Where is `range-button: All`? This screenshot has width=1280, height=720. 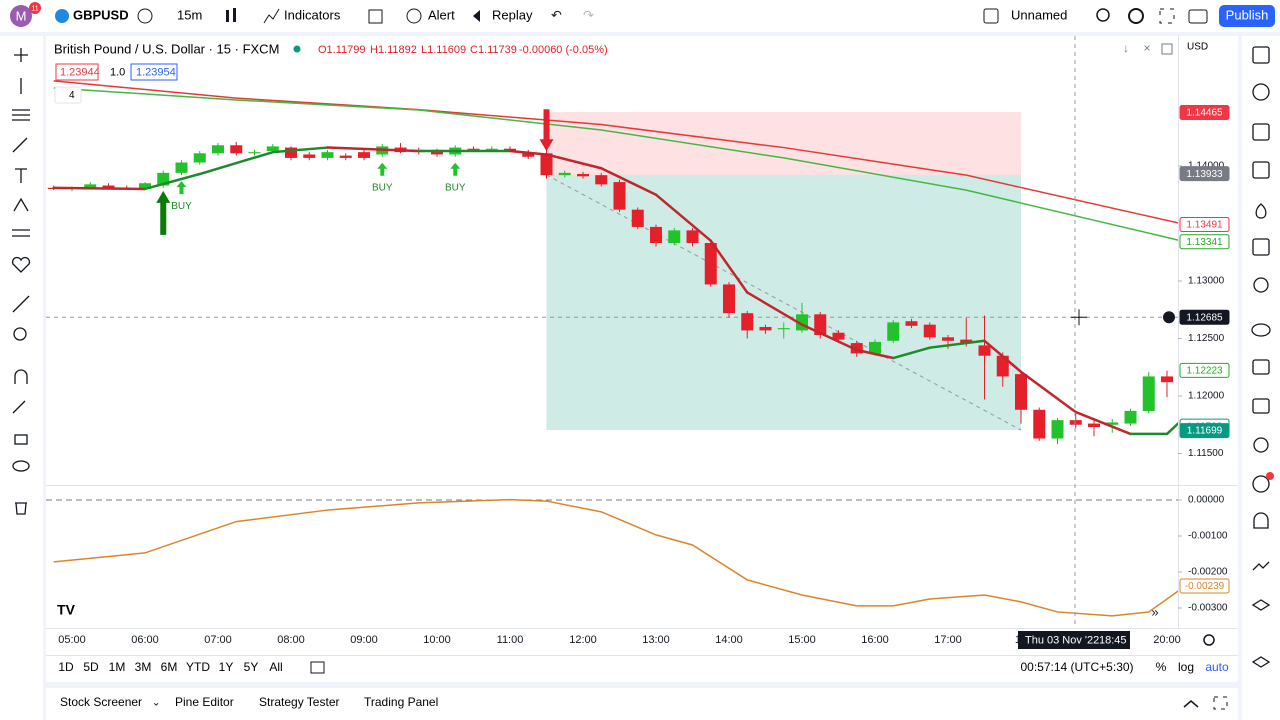 range-button: All is located at coordinates (275, 667).